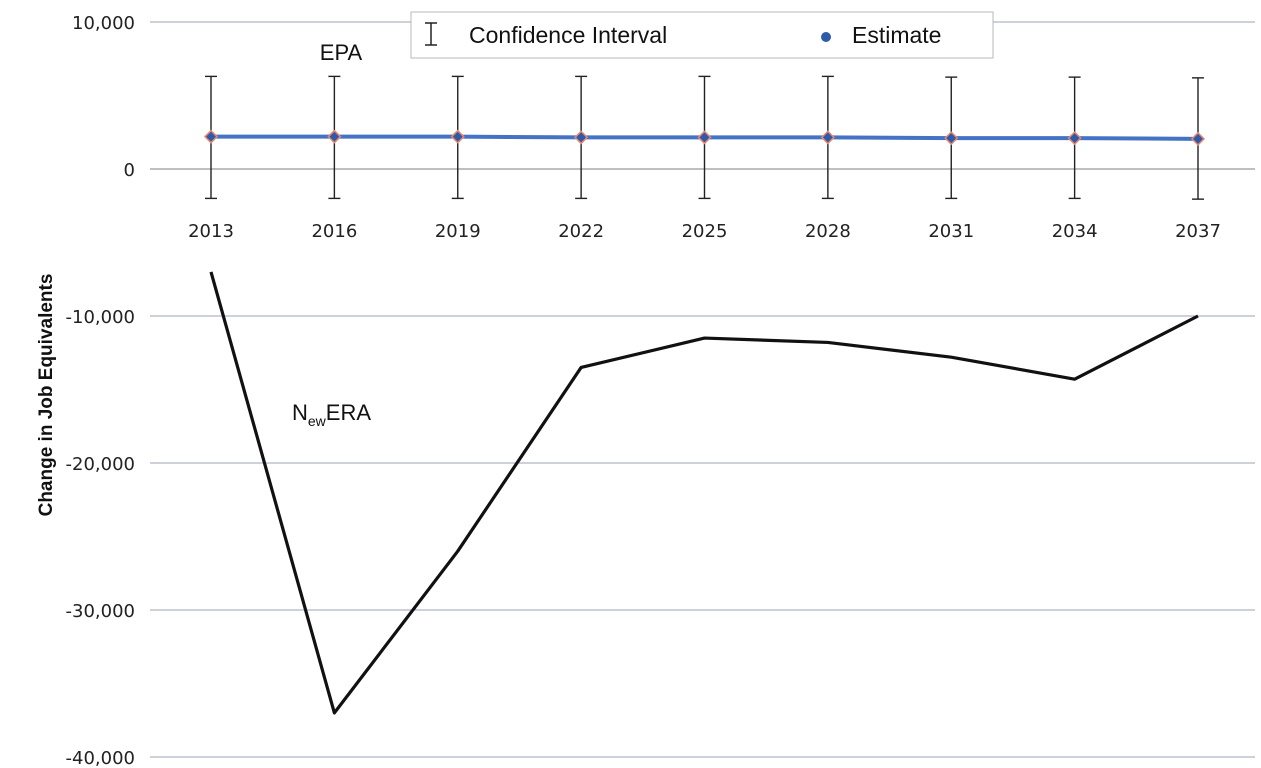 The image size is (1261, 768). What do you see at coordinates (100, 758) in the screenshot?
I see `y-tick-label: -40,000` at bounding box center [100, 758].